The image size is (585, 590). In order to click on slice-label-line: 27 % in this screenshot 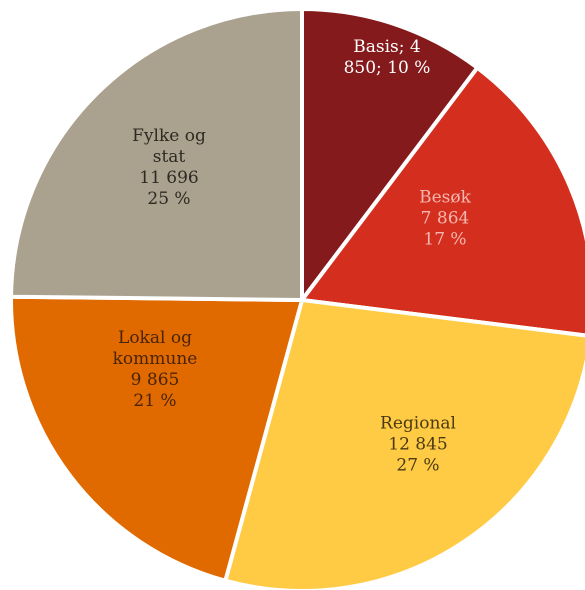, I will do `click(417, 466)`.